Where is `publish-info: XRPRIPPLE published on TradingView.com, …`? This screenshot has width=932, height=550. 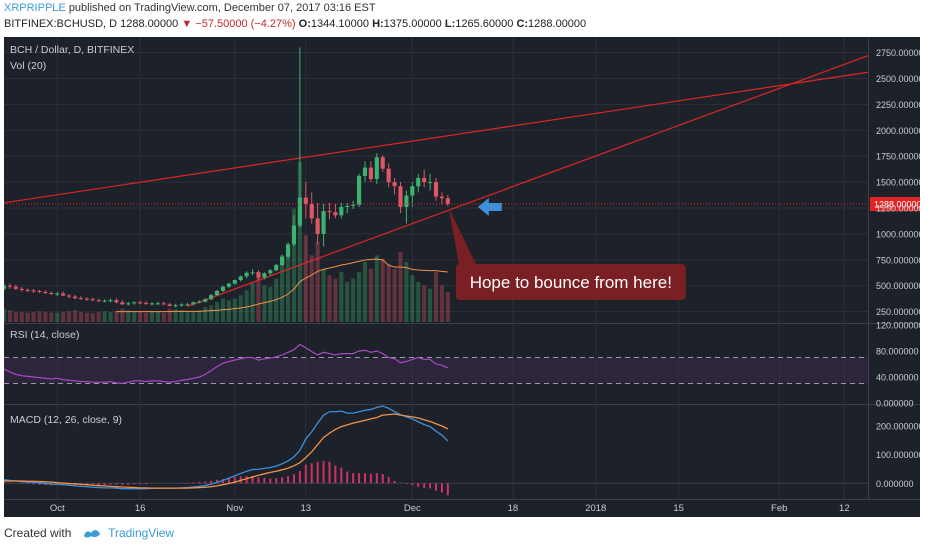
publish-info: XRPRIPPLE published on TradingView.com, … is located at coordinates (190, 8).